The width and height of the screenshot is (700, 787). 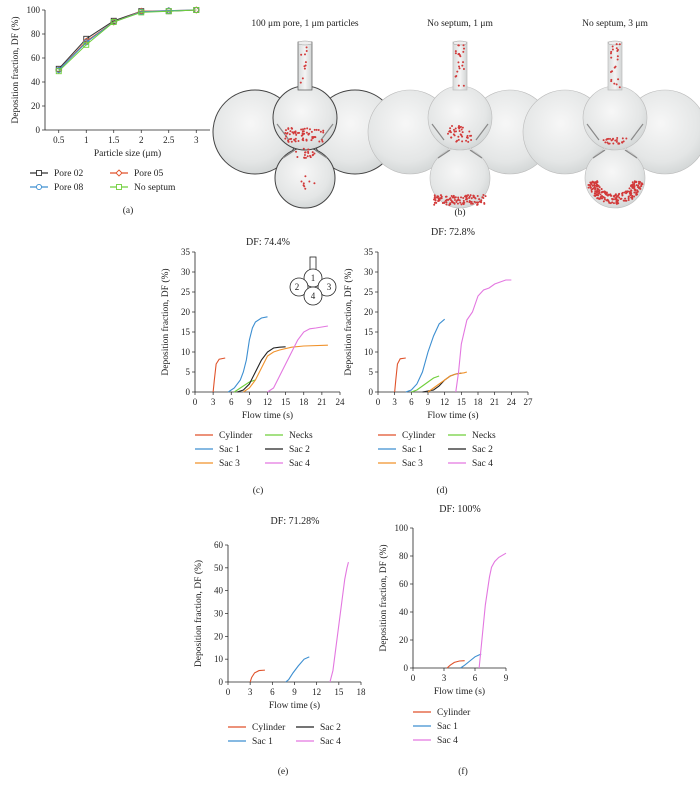 What do you see at coordinates (128, 210) in the screenshot?
I see `panel-label: (a)` at bounding box center [128, 210].